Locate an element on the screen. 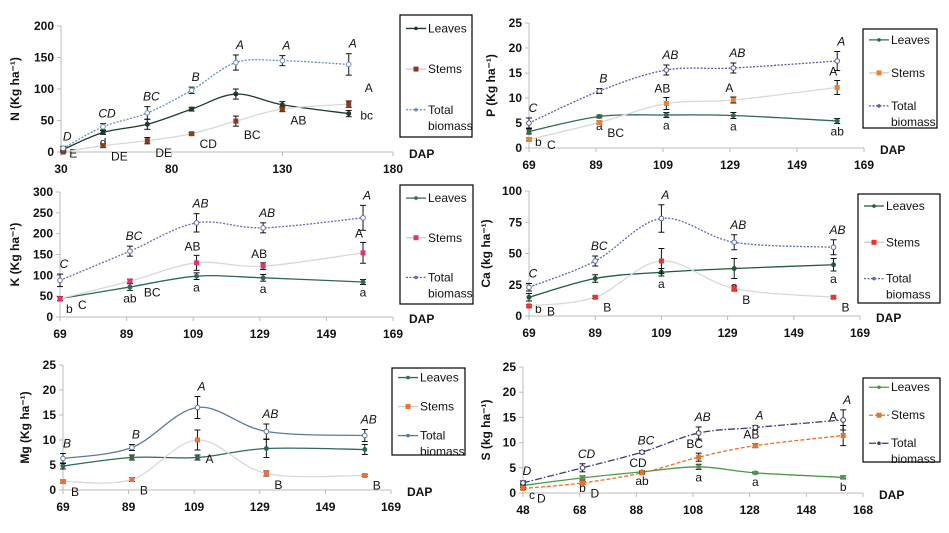  x-tick-label: 149 is located at coordinates (797, 165).